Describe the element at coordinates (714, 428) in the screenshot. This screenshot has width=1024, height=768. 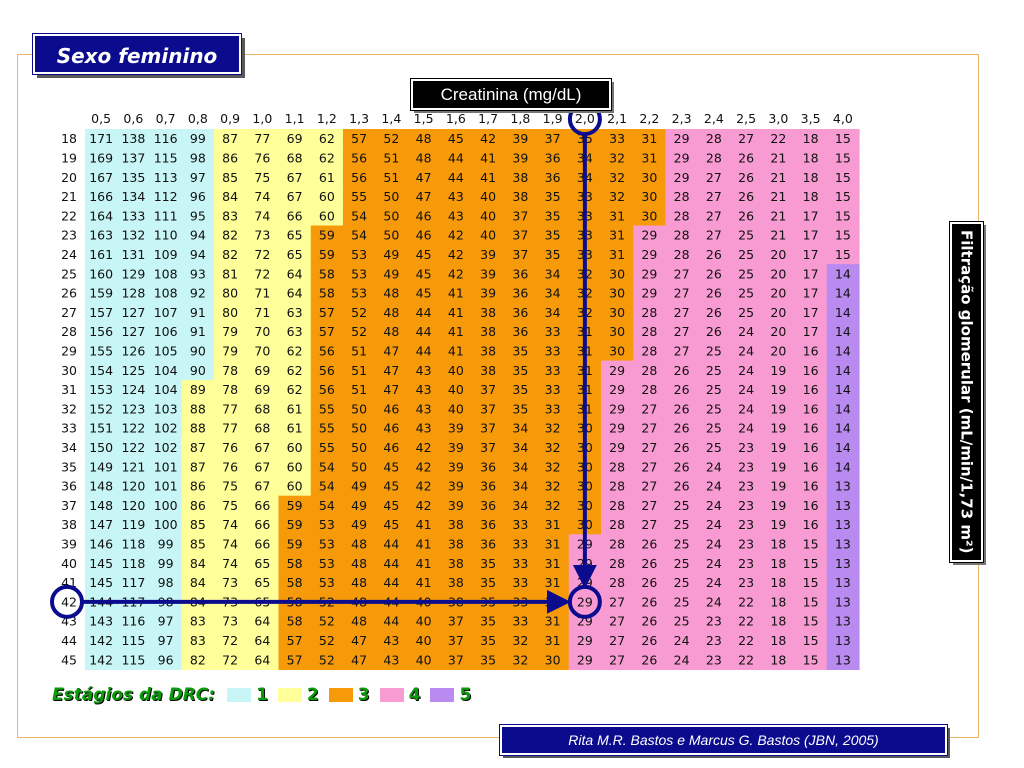
I see `cell-value: 25` at that location.